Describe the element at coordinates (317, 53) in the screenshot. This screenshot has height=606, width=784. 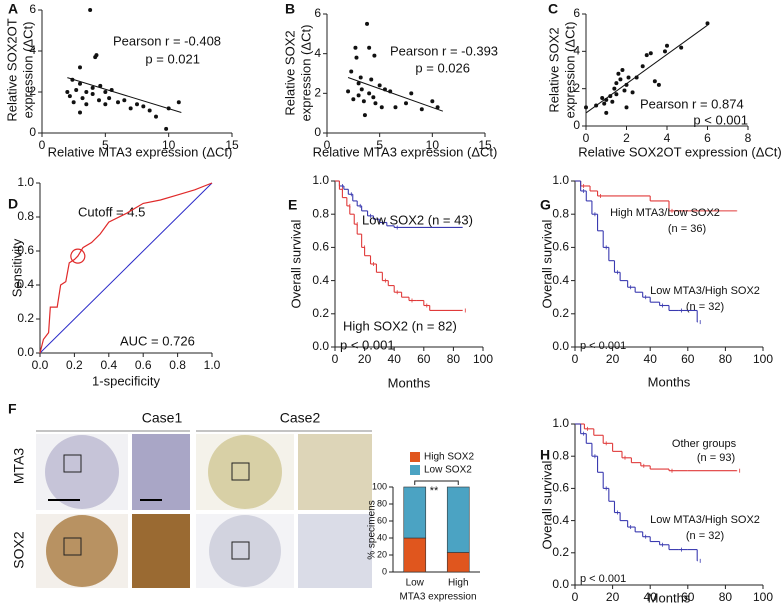
I see `y-tick-label: 4` at that location.